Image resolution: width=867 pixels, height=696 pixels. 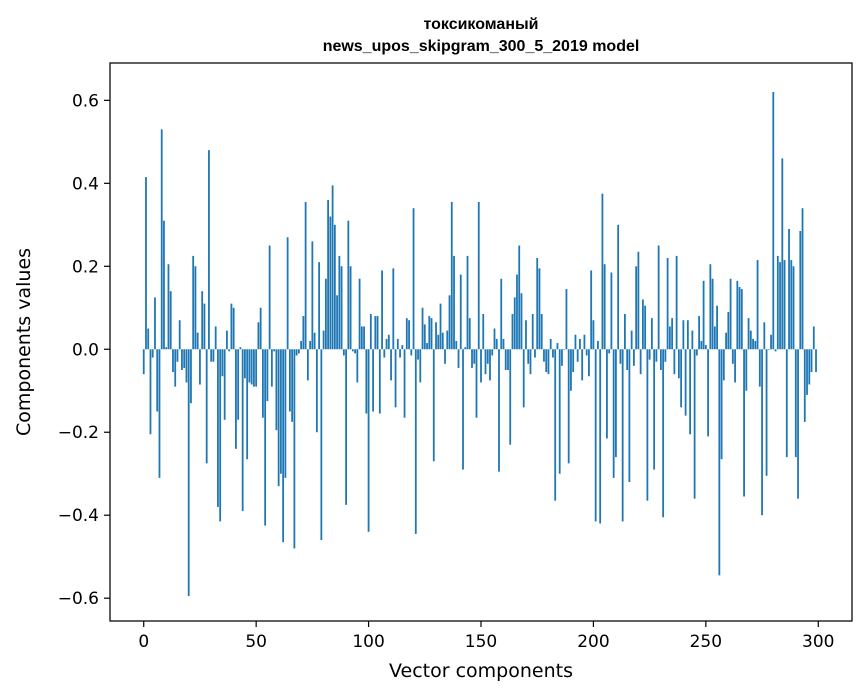 I want to click on x-axis-ticks: 0 50 100 150 200 250 300, so click(x=486, y=636).